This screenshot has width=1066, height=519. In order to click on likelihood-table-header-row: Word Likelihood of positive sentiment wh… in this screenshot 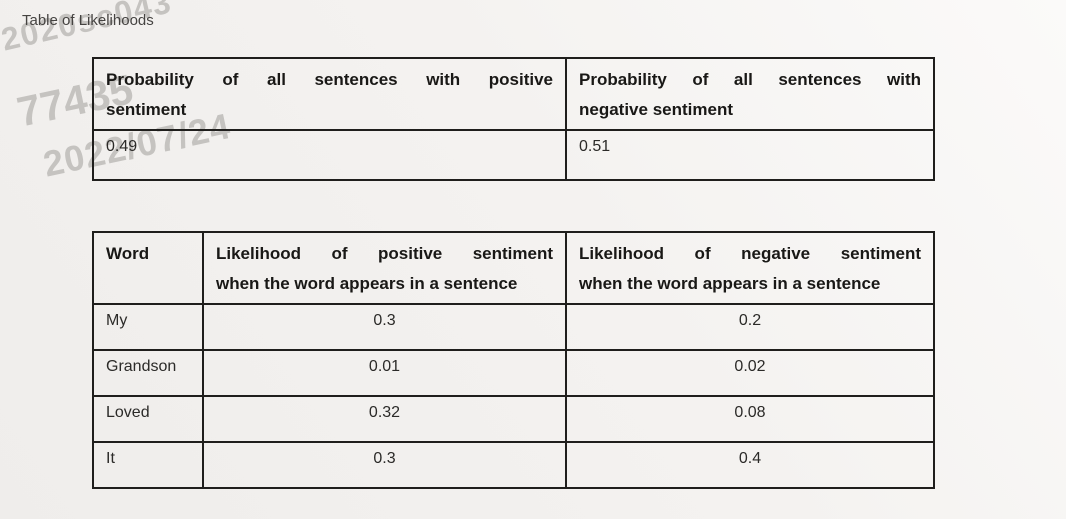, I will do `click(513, 268)`.